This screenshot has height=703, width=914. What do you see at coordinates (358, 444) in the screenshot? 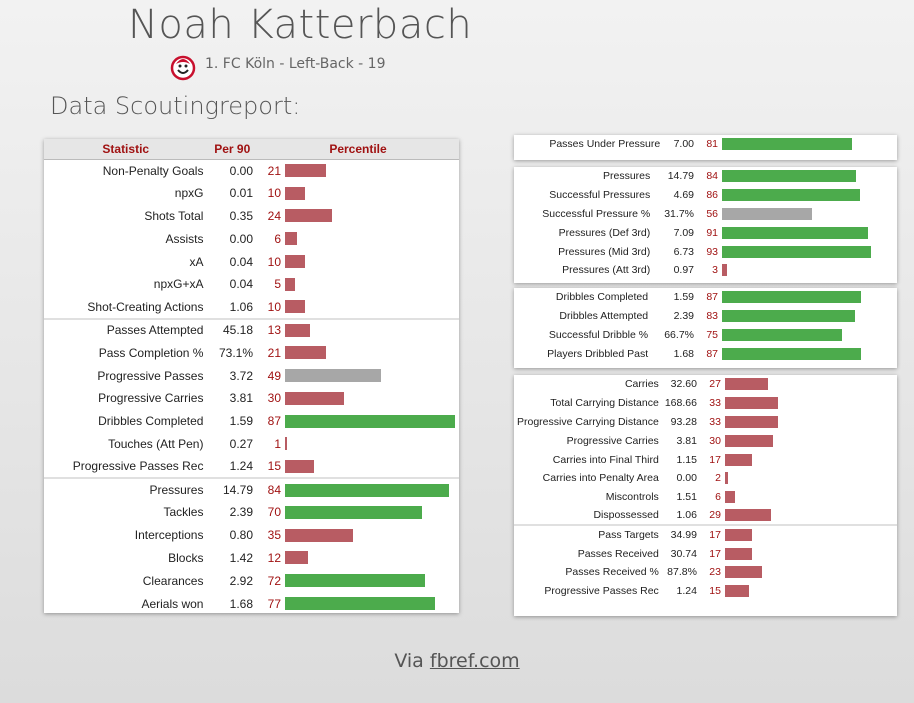
I see `stat-percentile: 1` at bounding box center [358, 444].